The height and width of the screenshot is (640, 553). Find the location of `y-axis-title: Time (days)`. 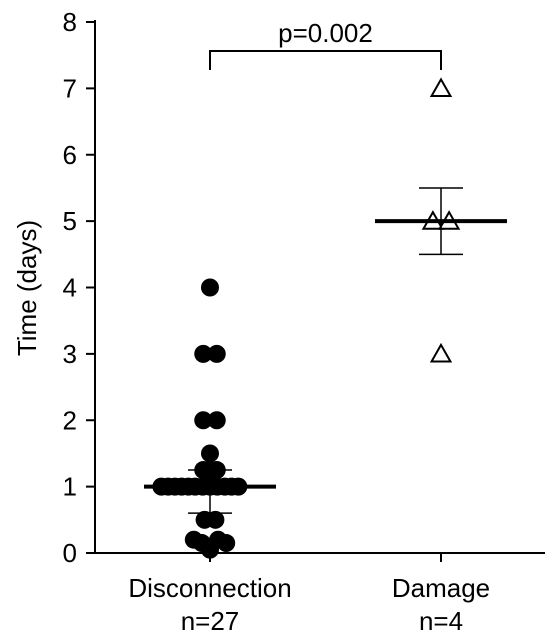

y-axis-title: Time (days) is located at coordinates (27, 288).